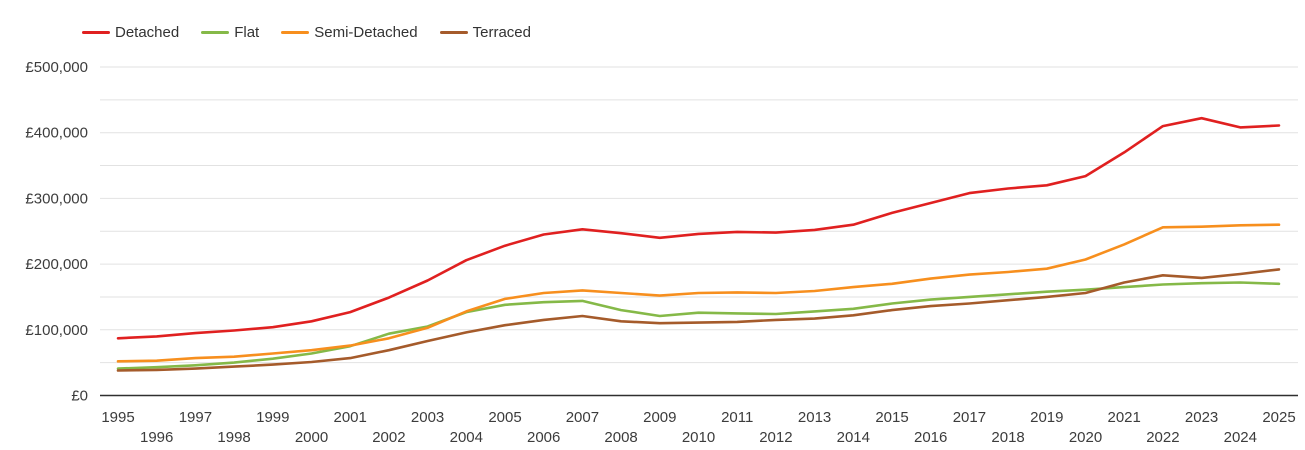 Image resolution: width=1305 pixels, height=450 pixels. I want to click on legend-label-flat: Flat, so click(247, 32).